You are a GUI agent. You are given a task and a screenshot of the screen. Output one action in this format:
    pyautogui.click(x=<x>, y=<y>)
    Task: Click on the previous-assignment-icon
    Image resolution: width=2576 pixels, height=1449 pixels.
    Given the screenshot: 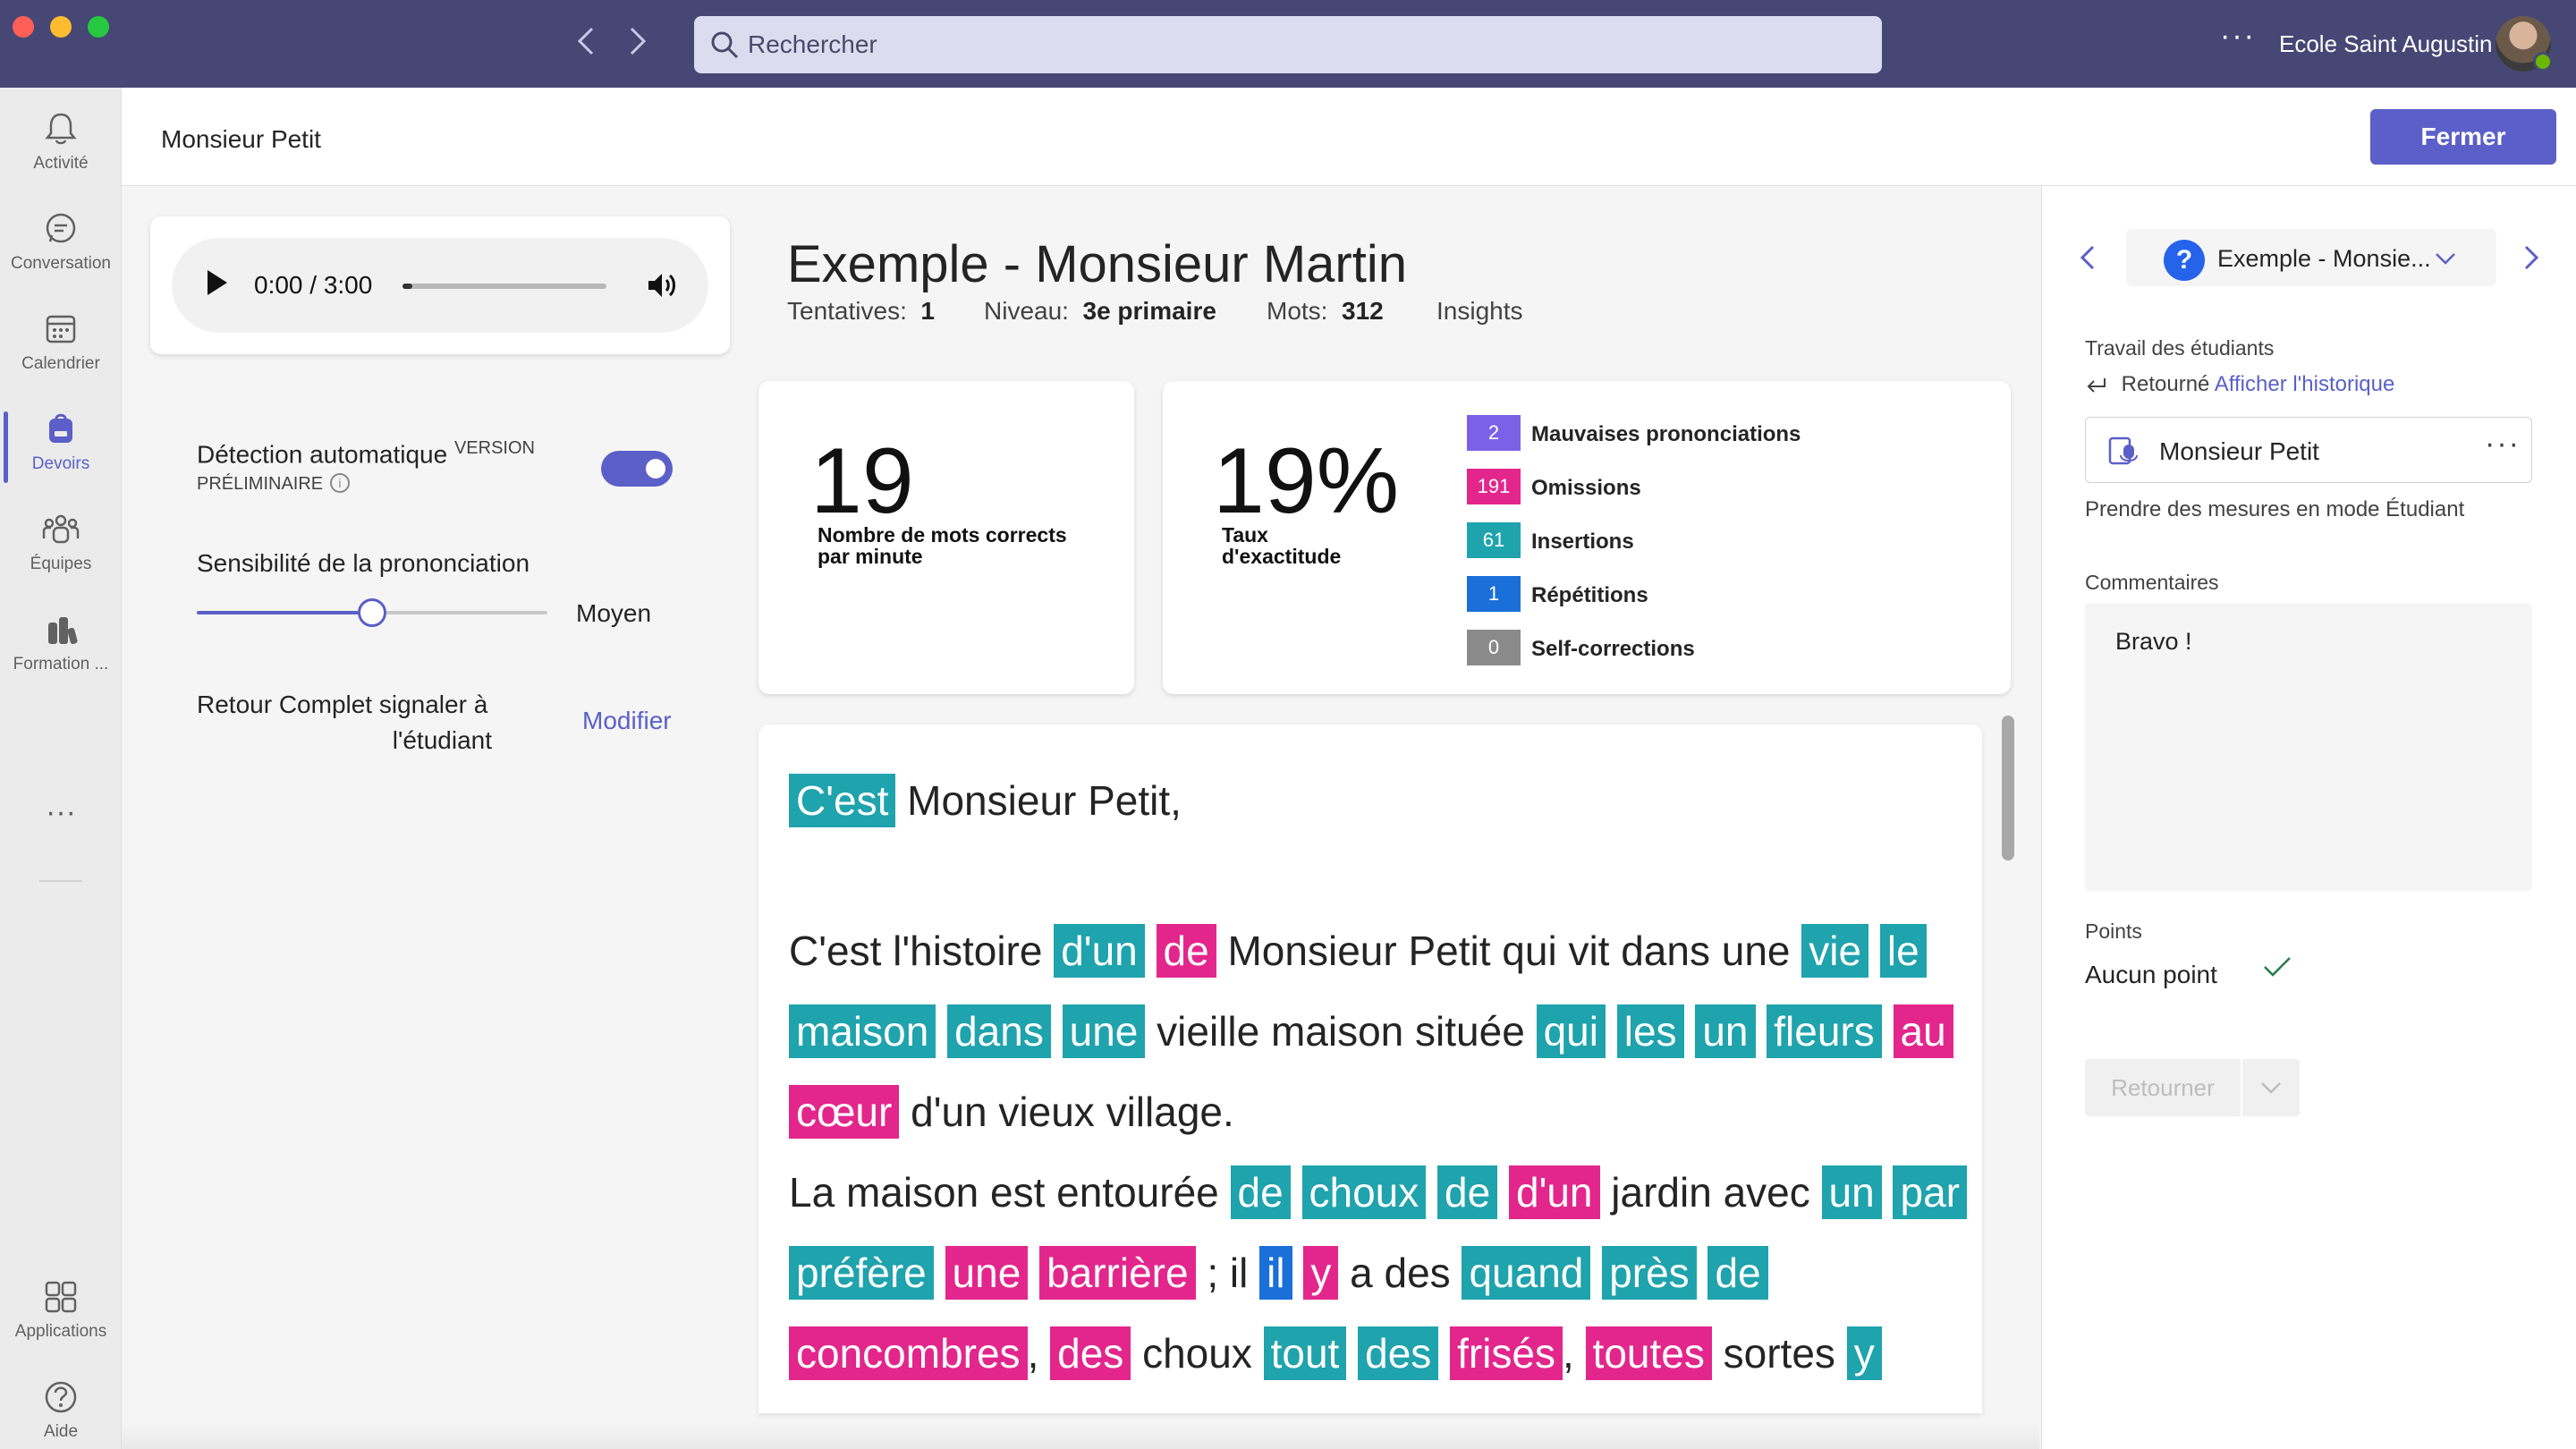 What is the action you would take?
    pyautogui.click(x=2088, y=259)
    